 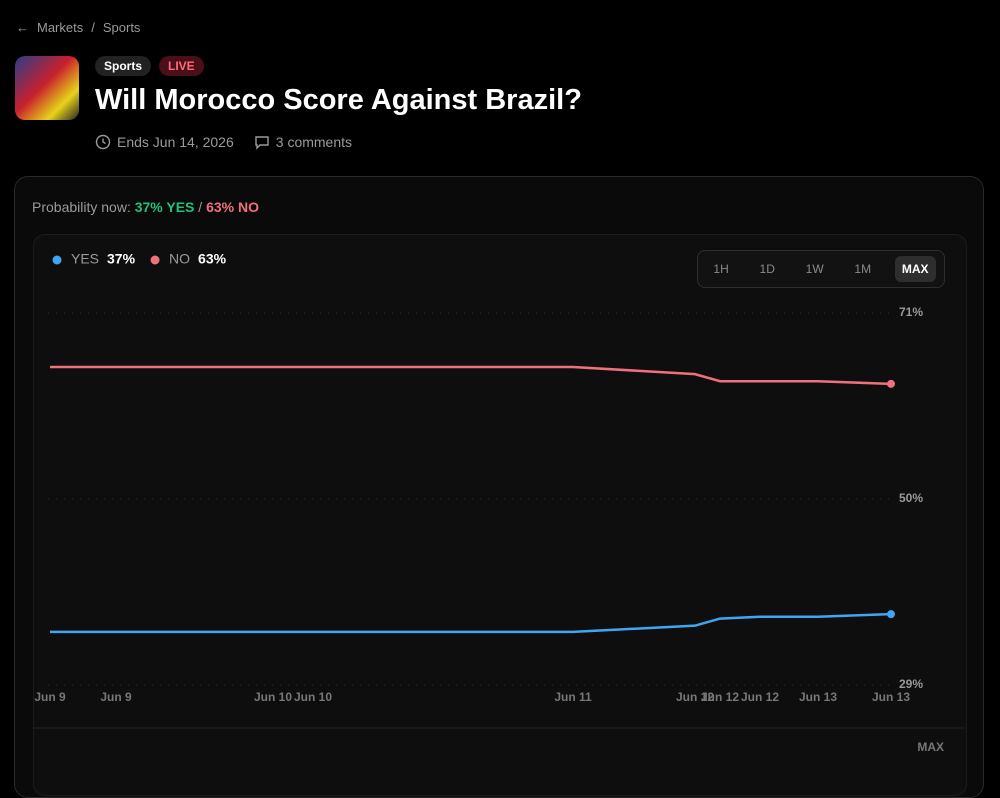 I want to click on comments-text: 3 comments, so click(x=314, y=142).